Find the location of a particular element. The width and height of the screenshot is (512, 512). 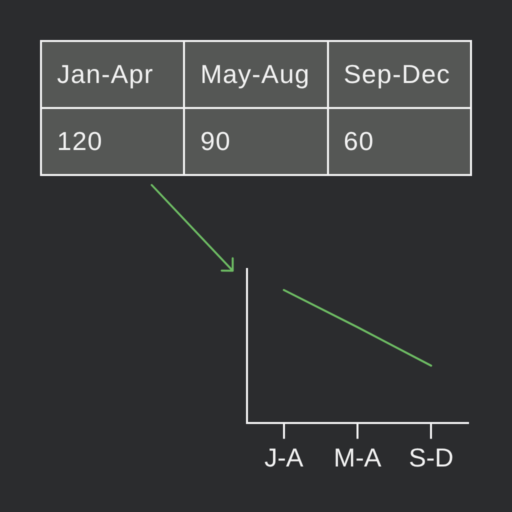

data-label: 90 is located at coordinates (256, 141).